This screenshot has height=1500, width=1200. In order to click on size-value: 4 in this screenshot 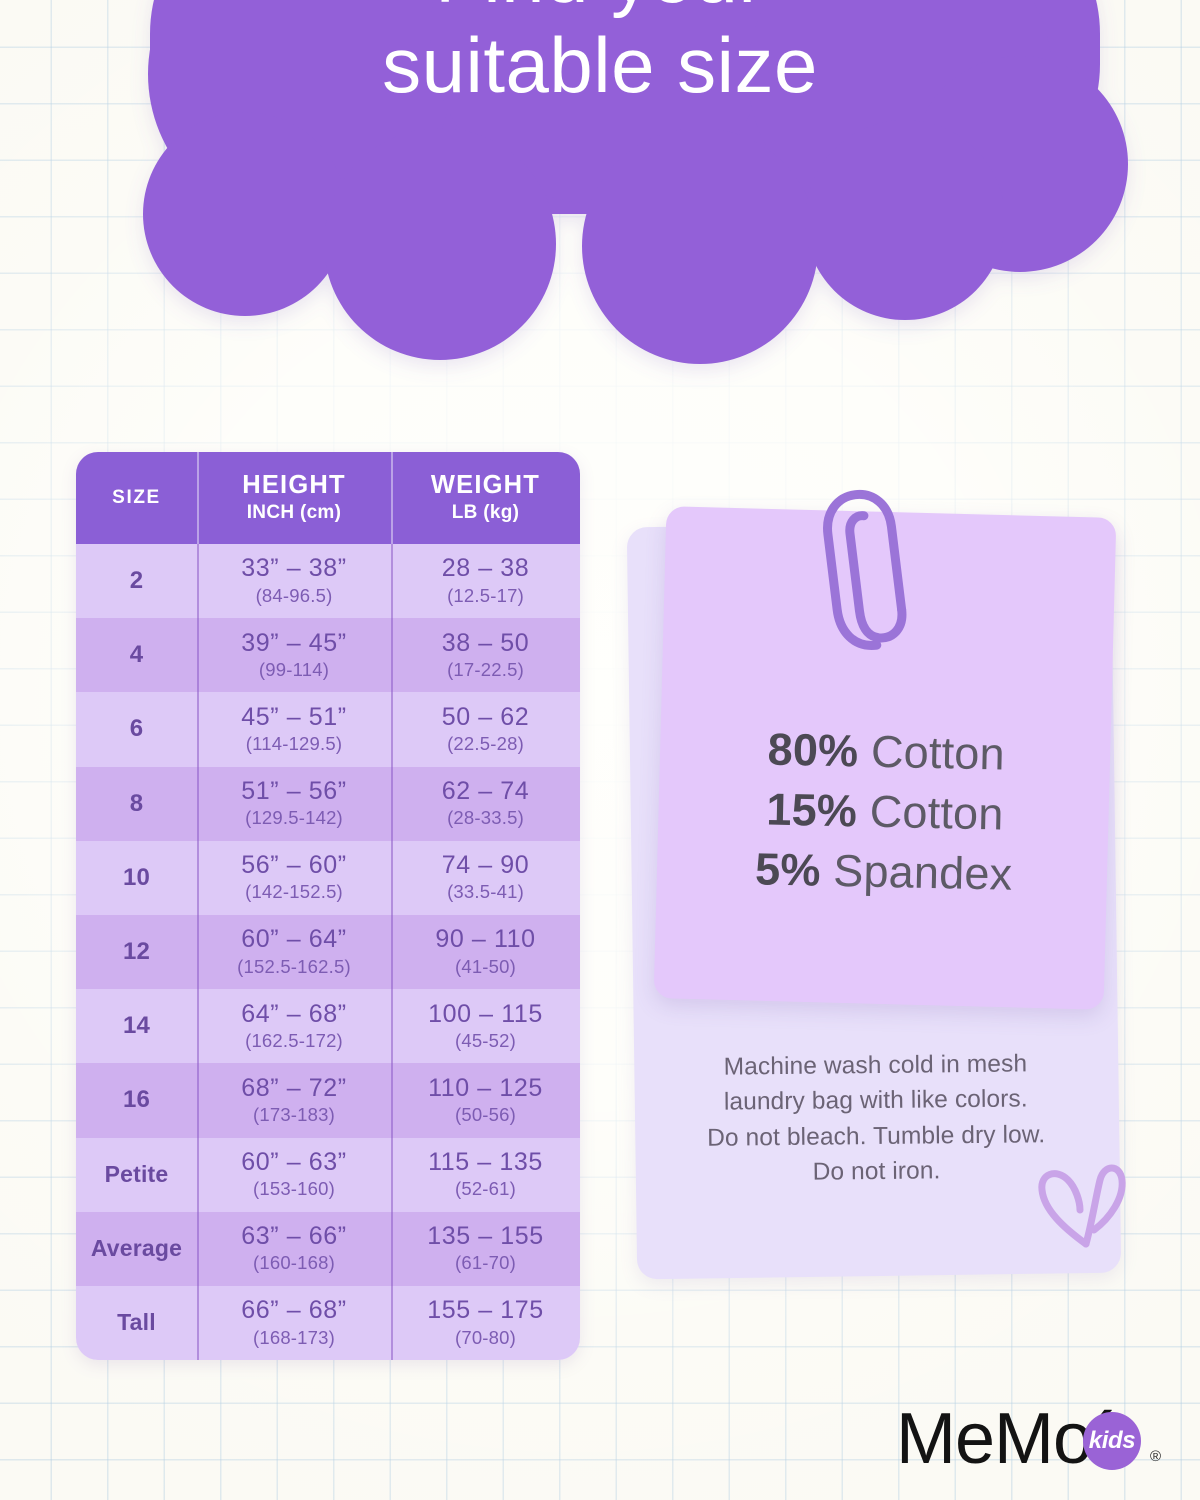, I will do `click(136, 655)`.